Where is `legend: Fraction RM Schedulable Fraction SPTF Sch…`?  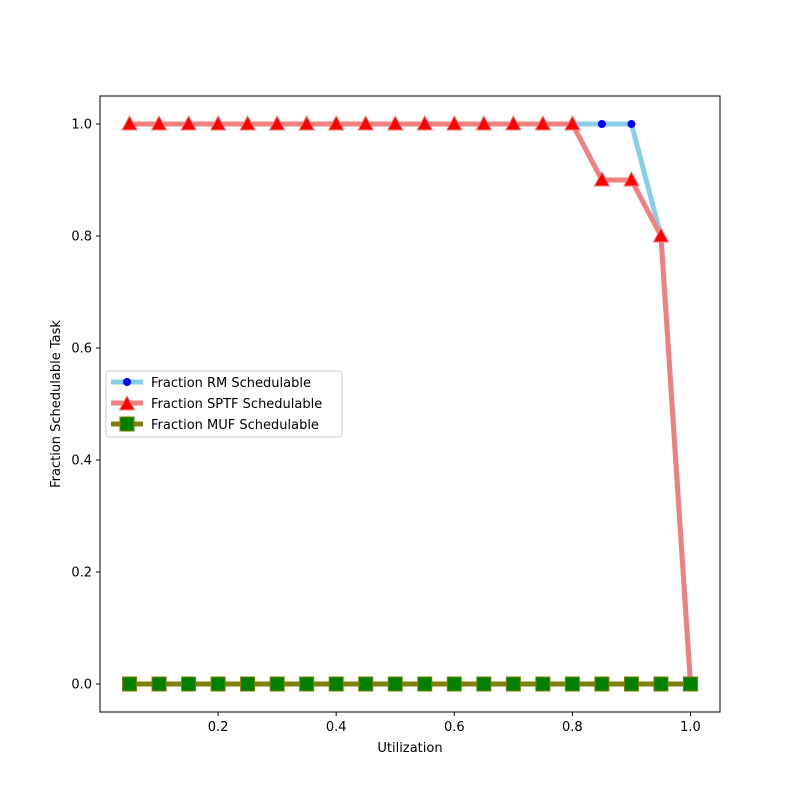 legend: Fraction RM Schedulable Fraction SPTF Sch… is located at coordinates (224, 404).